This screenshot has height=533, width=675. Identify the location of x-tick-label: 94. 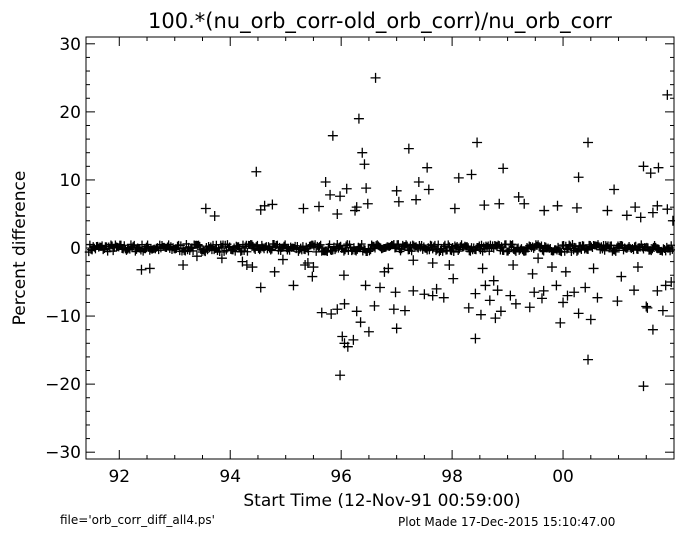
(230, 477).